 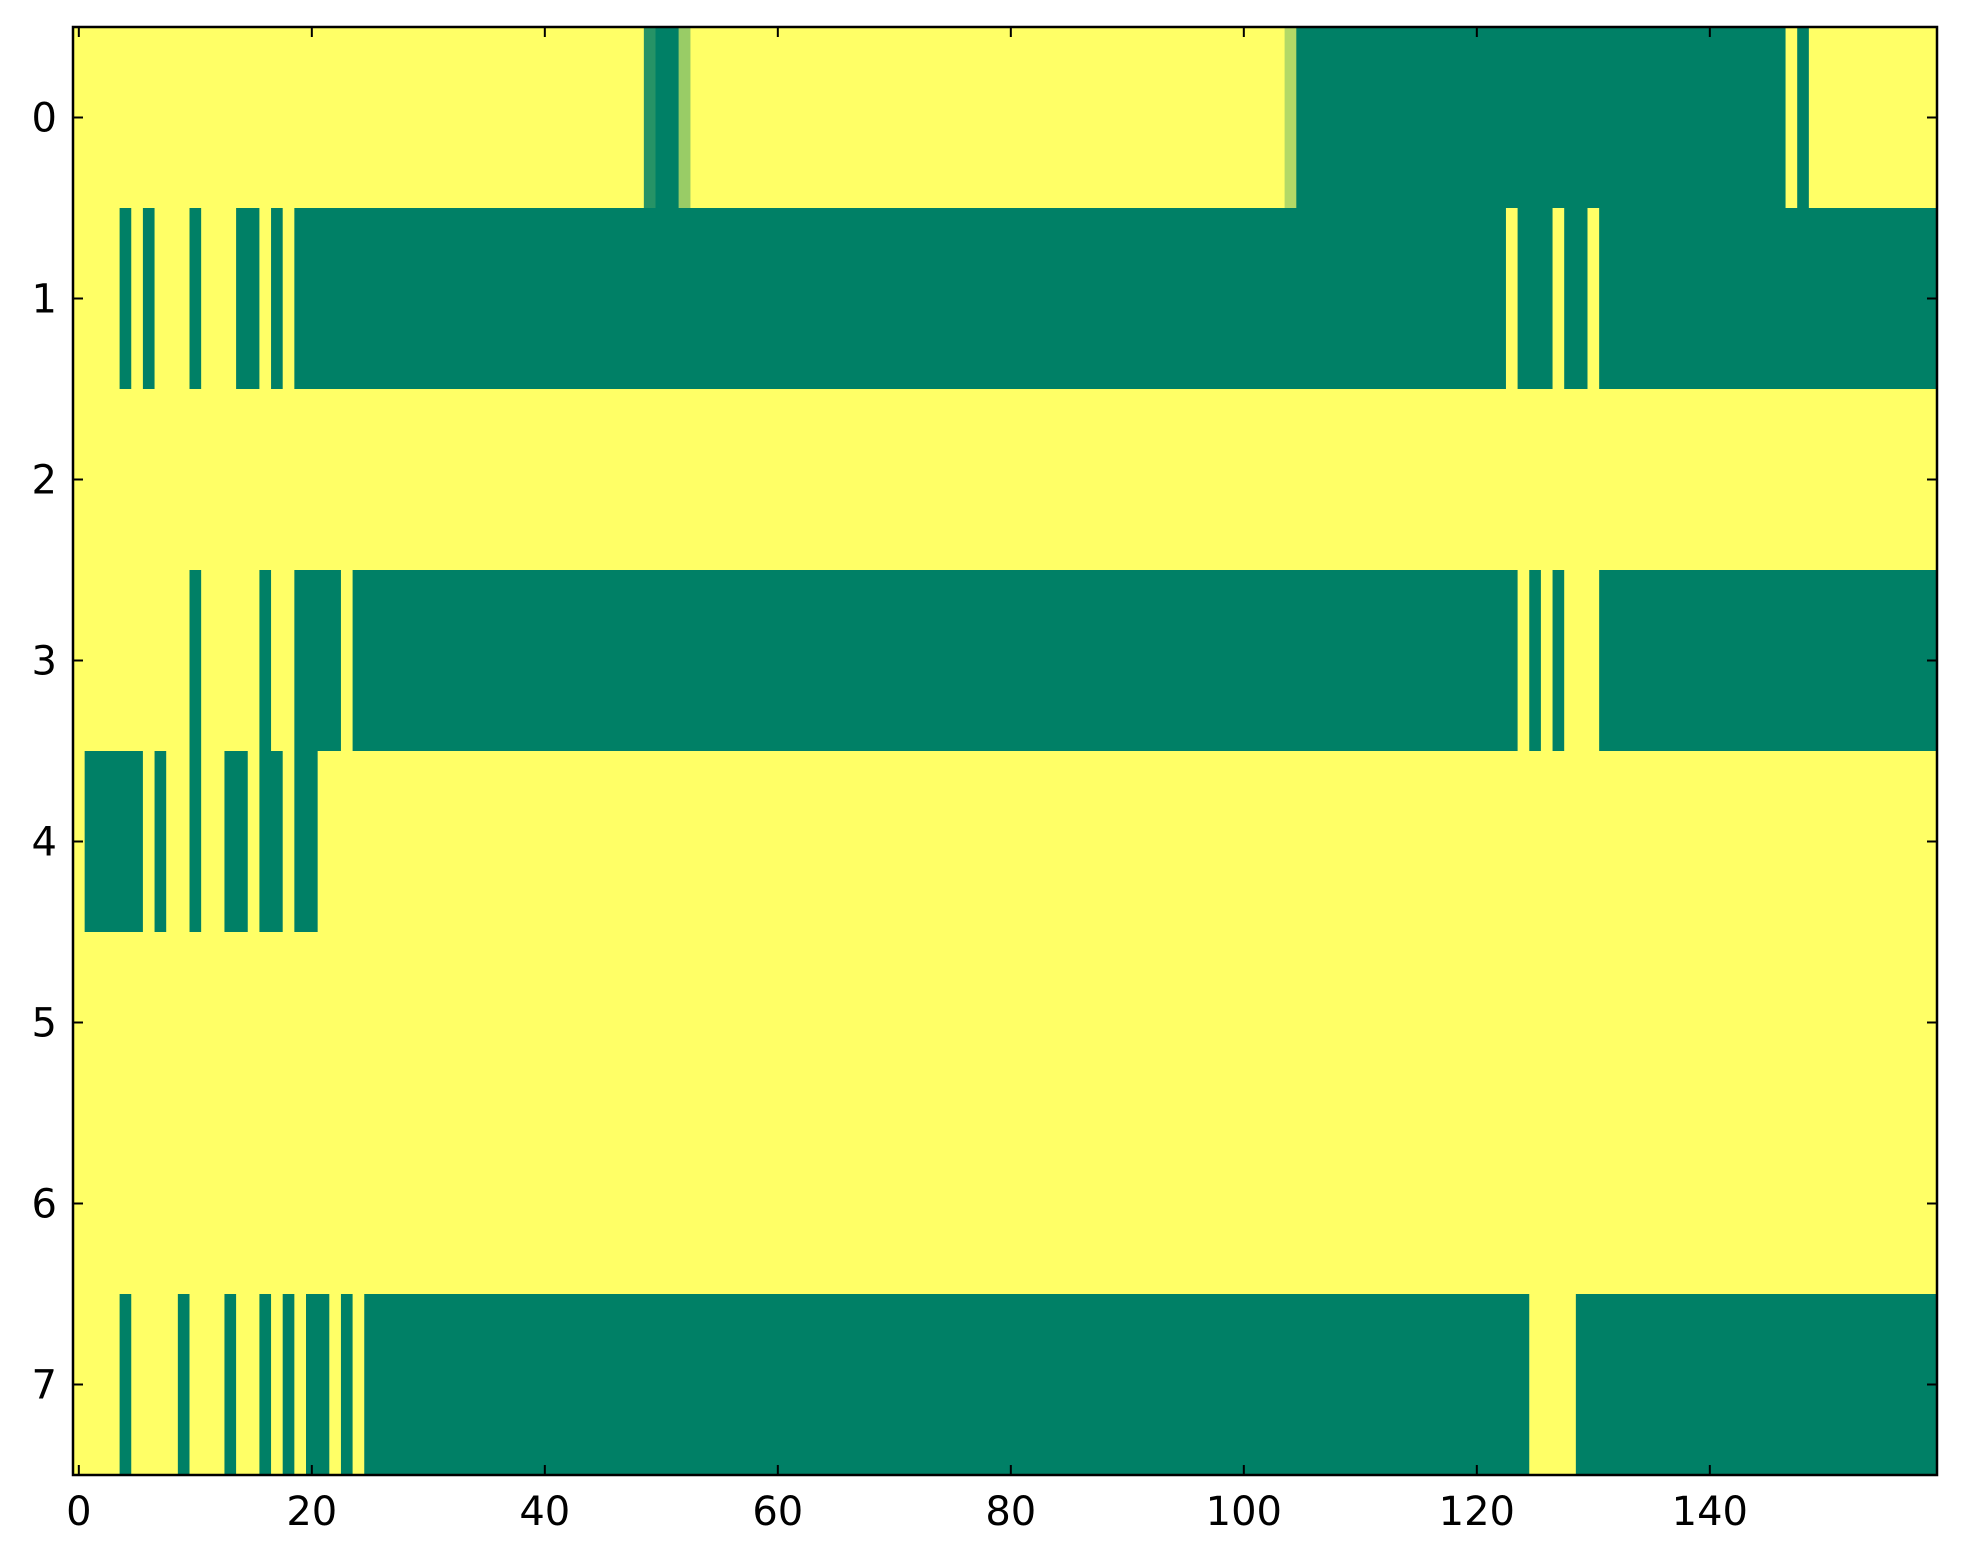 What do you see at coordinates (311, 1512) in the screenshot?
I see `x-tick-label: 20` at bounding box center [311, 1512].